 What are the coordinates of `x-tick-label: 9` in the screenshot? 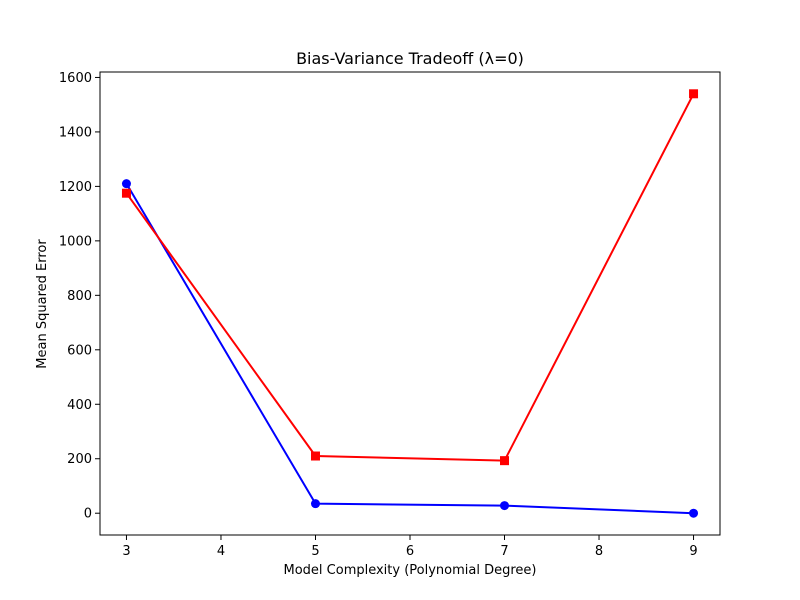 It's located at (693, 551).